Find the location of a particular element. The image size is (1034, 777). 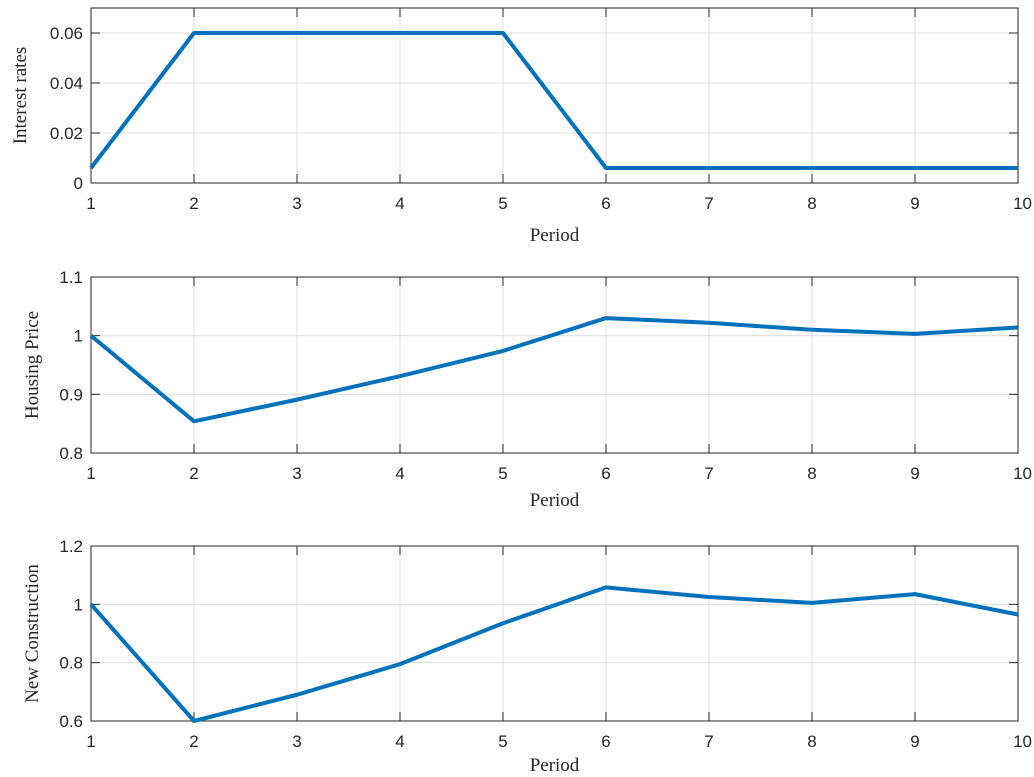

series-line is located at coordinates (554, 370).